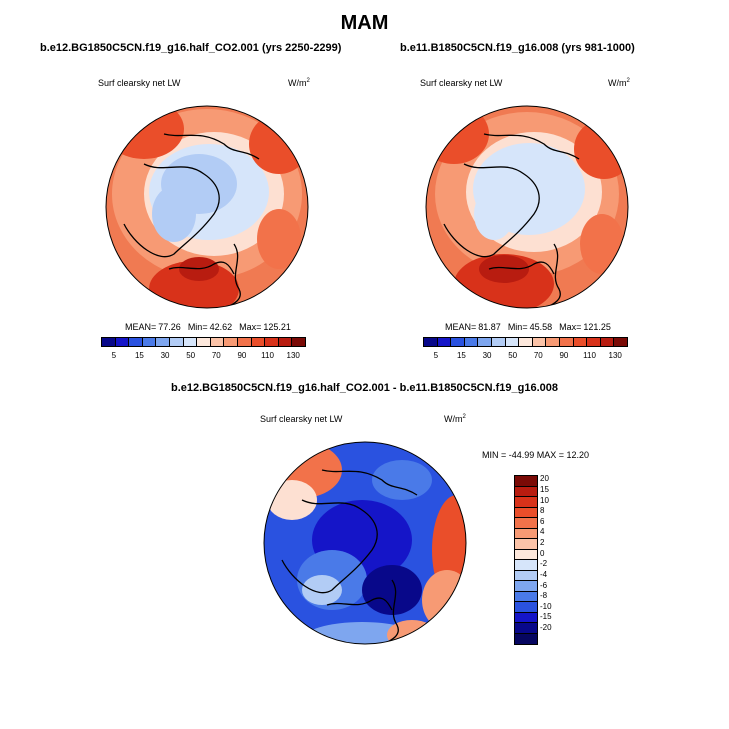  I want to click on left-colorbar, so click(203, 342).